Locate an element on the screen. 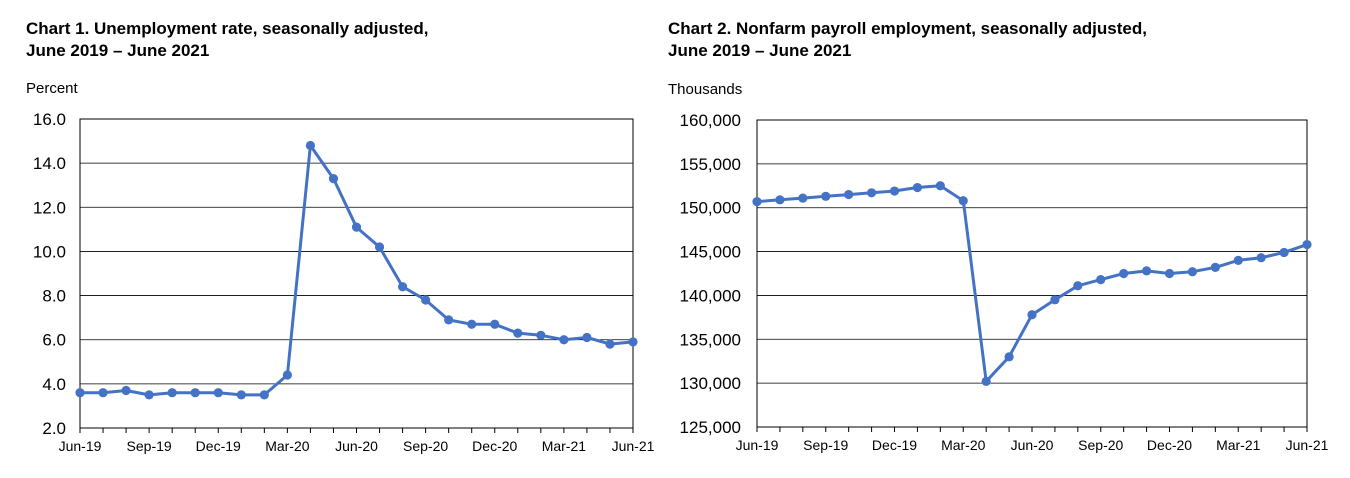 This screenshot has width=1350, height=478. chart1-y-tick-label: 16.0 is located at coordinates (49, 119).